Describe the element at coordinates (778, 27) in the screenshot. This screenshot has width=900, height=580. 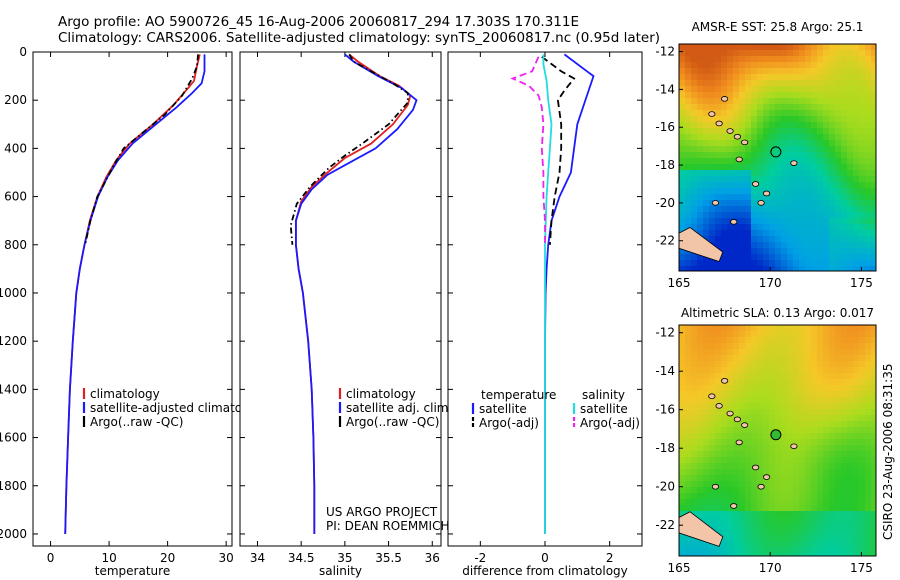
I see `map-title: AMSR-E SST: 25.8 Argo: 25.1` at that location.